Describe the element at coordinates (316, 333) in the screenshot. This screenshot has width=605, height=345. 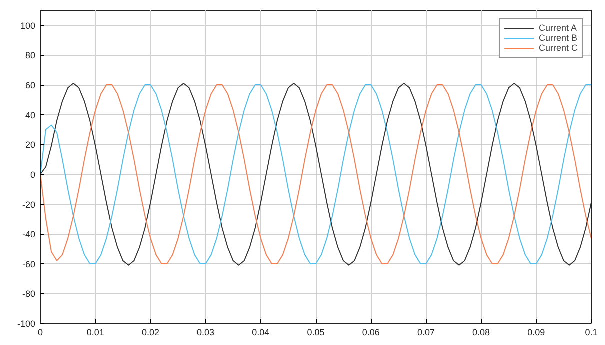
I see `x-tick-label: 0.05` at that location.